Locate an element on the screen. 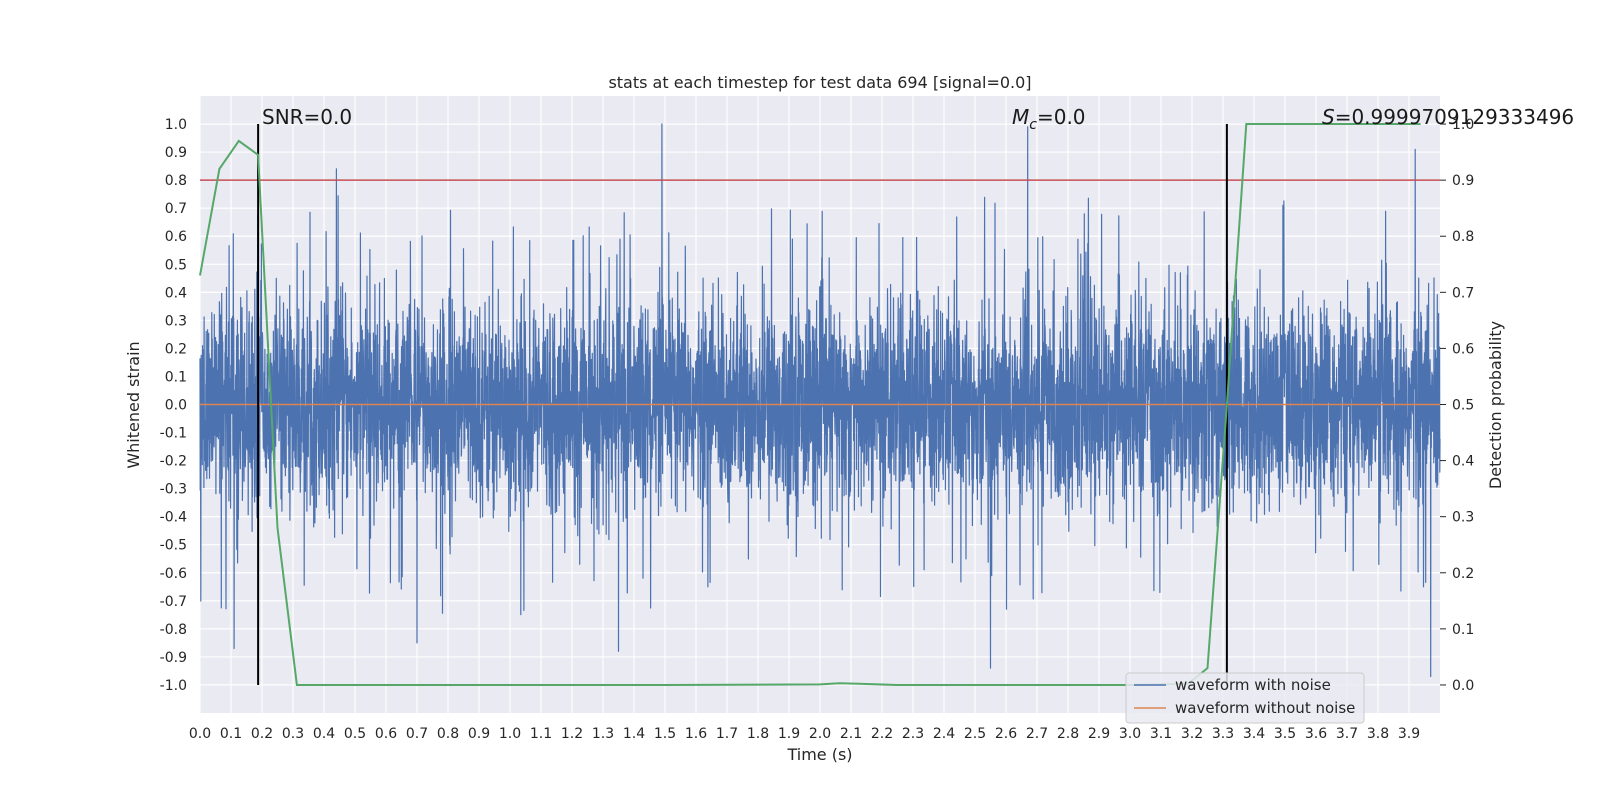 The width and height of the screenshot is (1600, 800). x-tick-label: 2.0 is located at coordinates (820, 734).